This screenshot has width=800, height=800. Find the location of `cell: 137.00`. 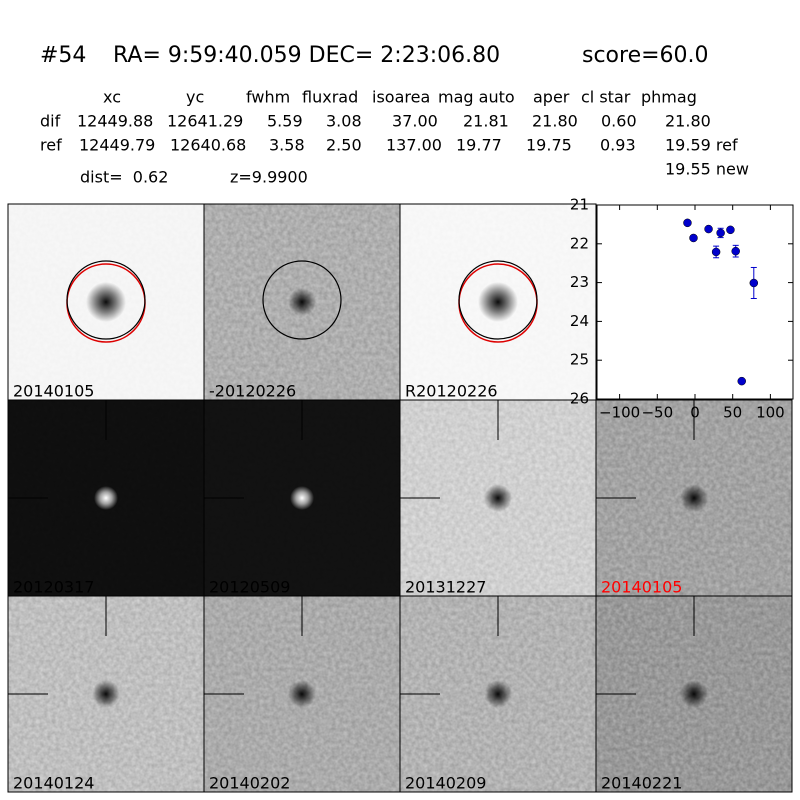

cell: 137.00 is located at coordinates (414, 145).